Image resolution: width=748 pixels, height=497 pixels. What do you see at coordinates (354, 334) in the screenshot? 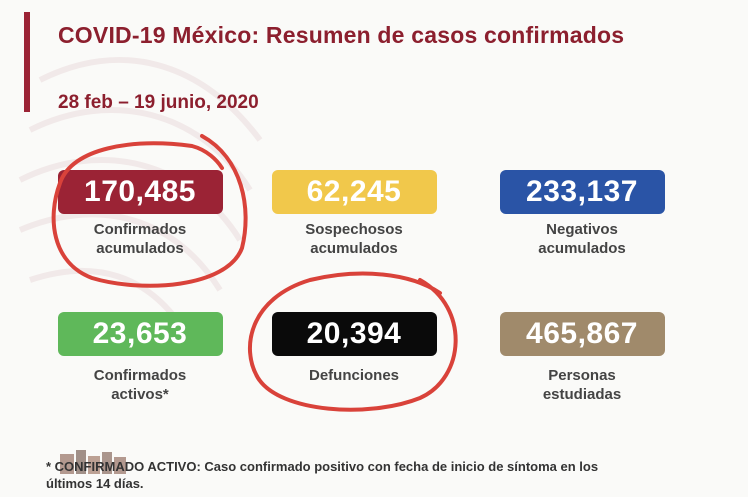
I see `value-box: 20,394` at bounding box center [354, 334].